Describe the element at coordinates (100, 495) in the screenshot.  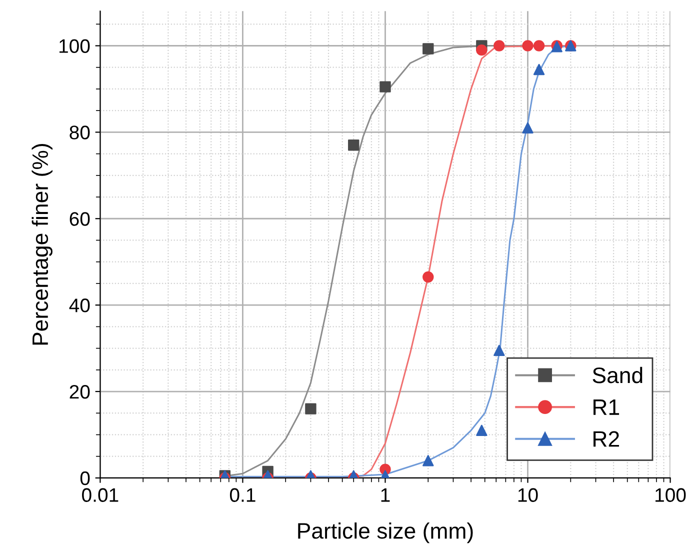
I see `x-tick-label: 0.01` at that location.